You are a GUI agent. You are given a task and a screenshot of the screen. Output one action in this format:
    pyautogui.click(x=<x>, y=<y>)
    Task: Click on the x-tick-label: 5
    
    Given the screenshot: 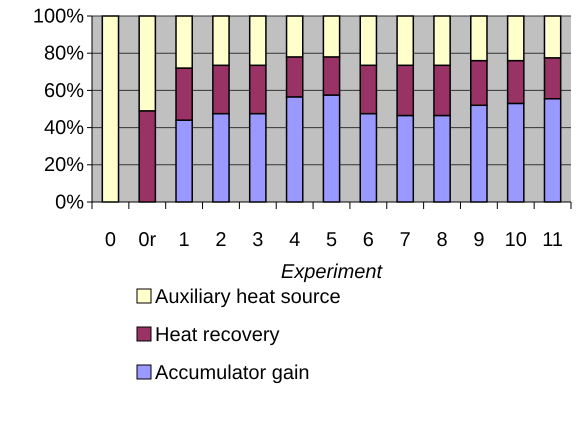 What is the action you would take?
    pyautogui.click(x=332, y=240)
    